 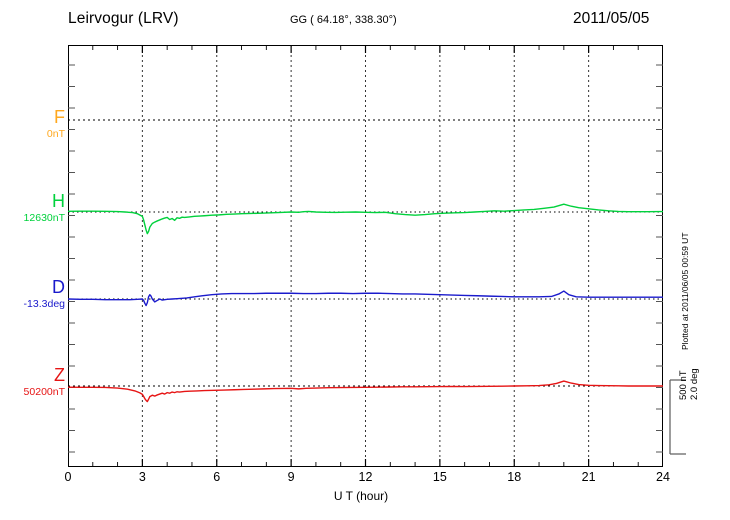 What do you see at coordinates (68, 477) in the screenshot?
I see `x-tick-label-0: 0` at bounding box center [68, 477].